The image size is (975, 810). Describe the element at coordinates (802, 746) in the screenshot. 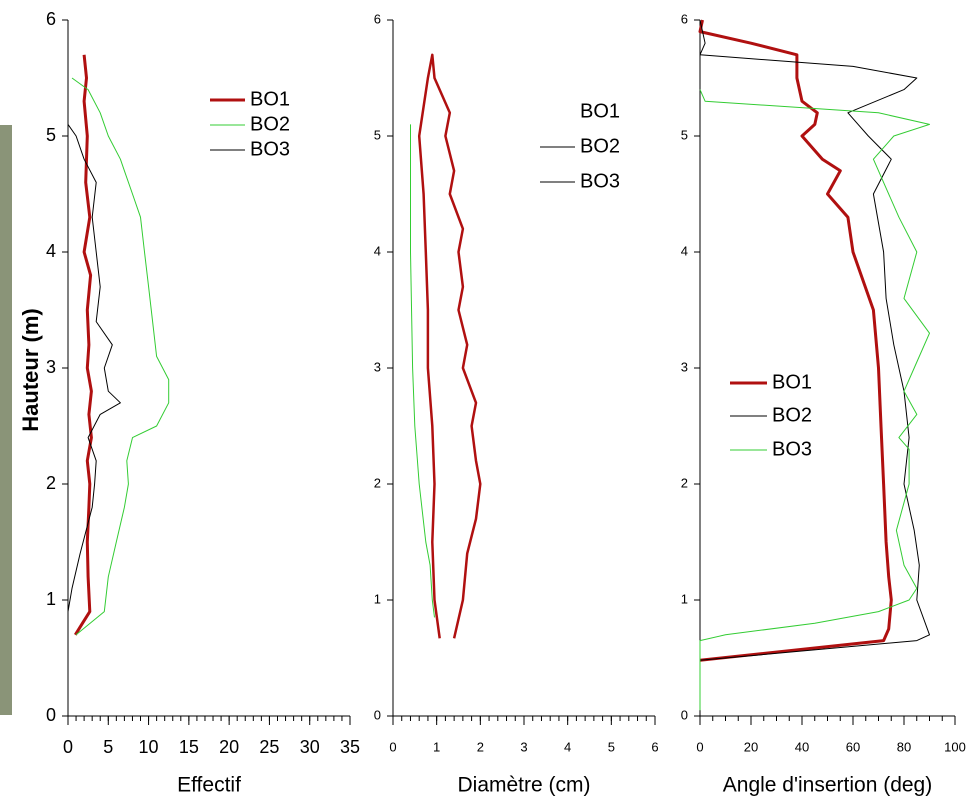

I see `x-tick-label: 40` at that location.